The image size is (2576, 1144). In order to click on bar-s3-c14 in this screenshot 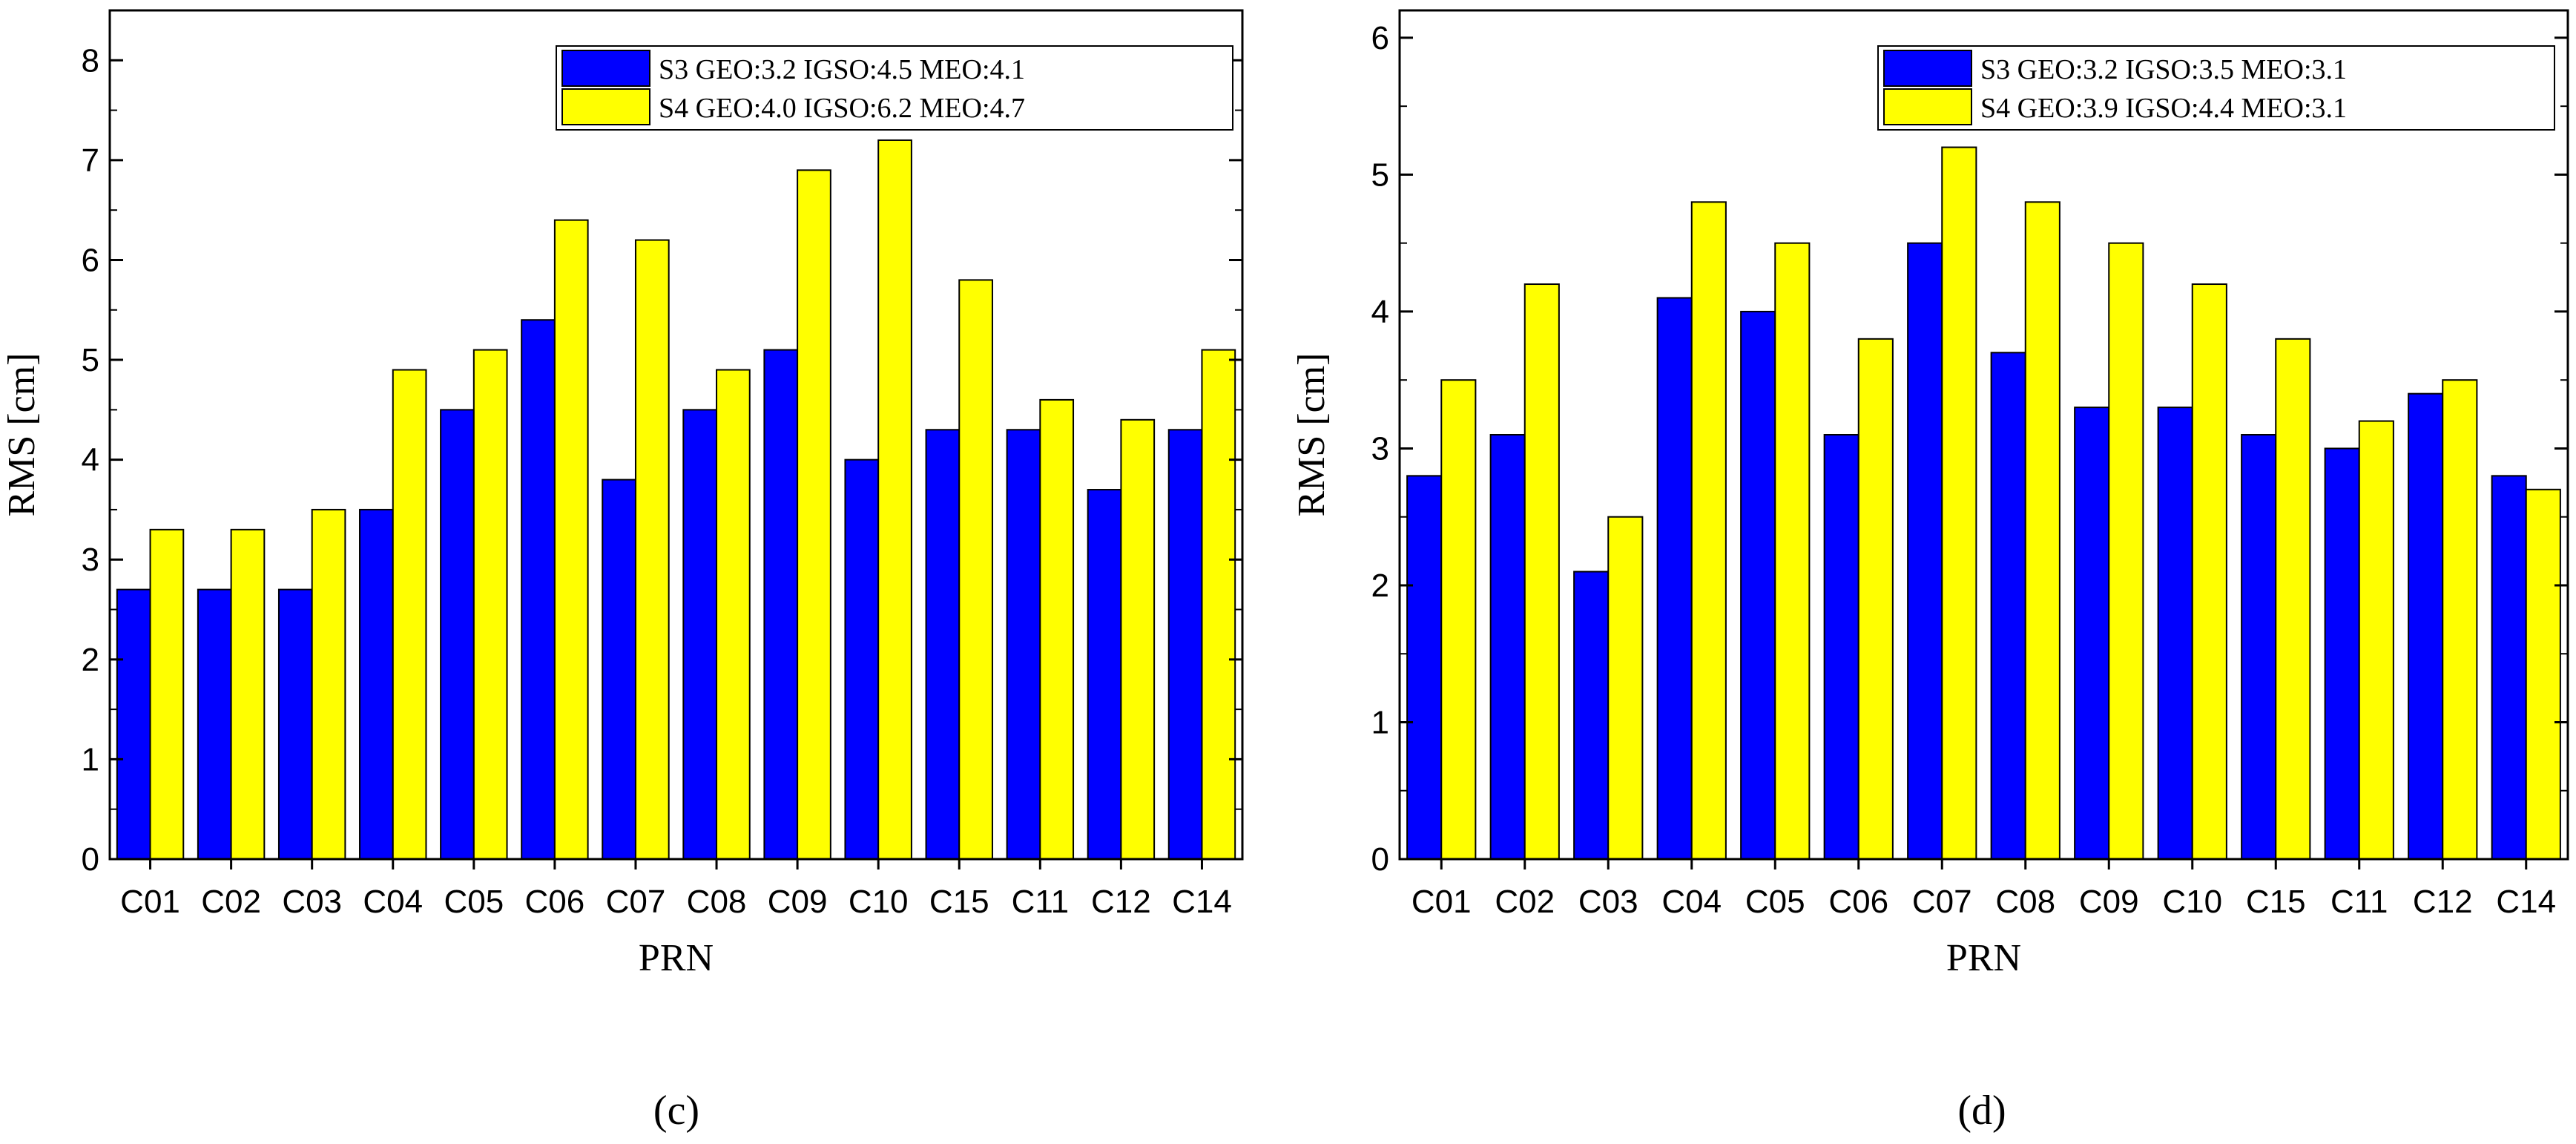, I will do `click(2509, 667)`.